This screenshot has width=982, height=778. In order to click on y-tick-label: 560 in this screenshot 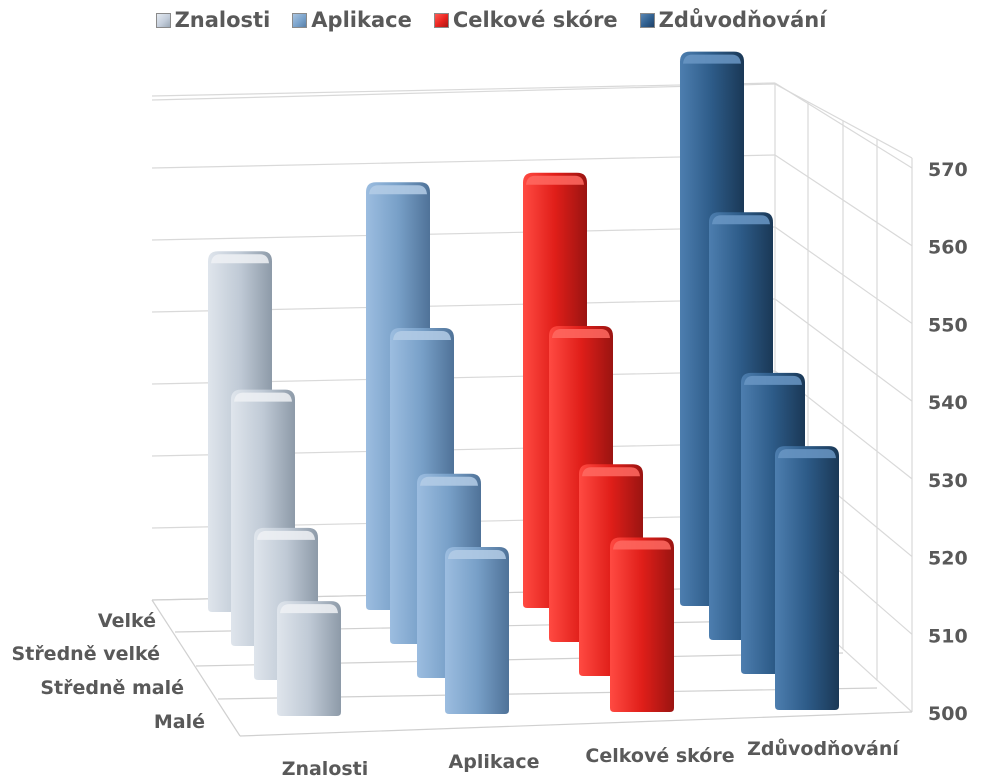, I will do `click(948, 248)`.